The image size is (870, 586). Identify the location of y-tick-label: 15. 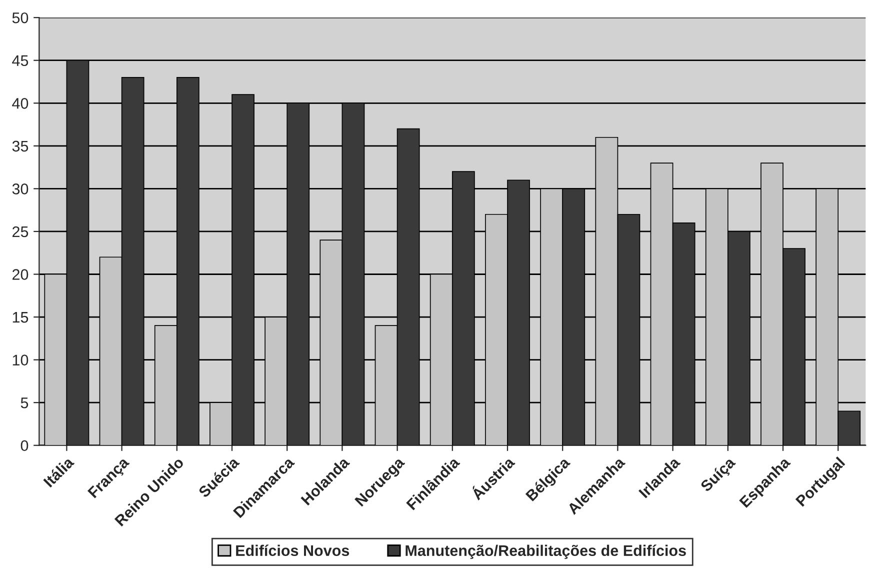
(20, 317).